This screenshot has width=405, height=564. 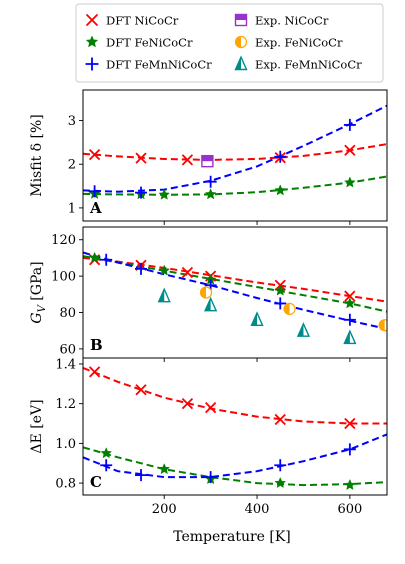 What do you see at coordinates (241, 42) in the screenshot?
I see `legend-marker-exp-fenicocr` at bounding box center [241, 42].